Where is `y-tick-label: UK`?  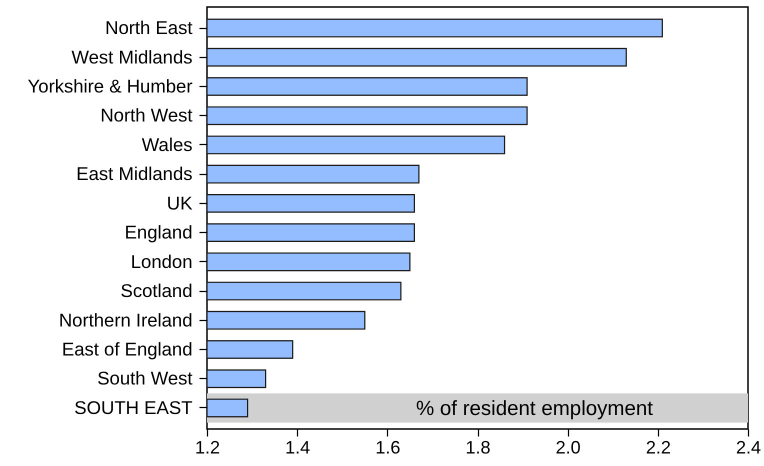 y-tick-label: UK is located at coordinates (180, 203).